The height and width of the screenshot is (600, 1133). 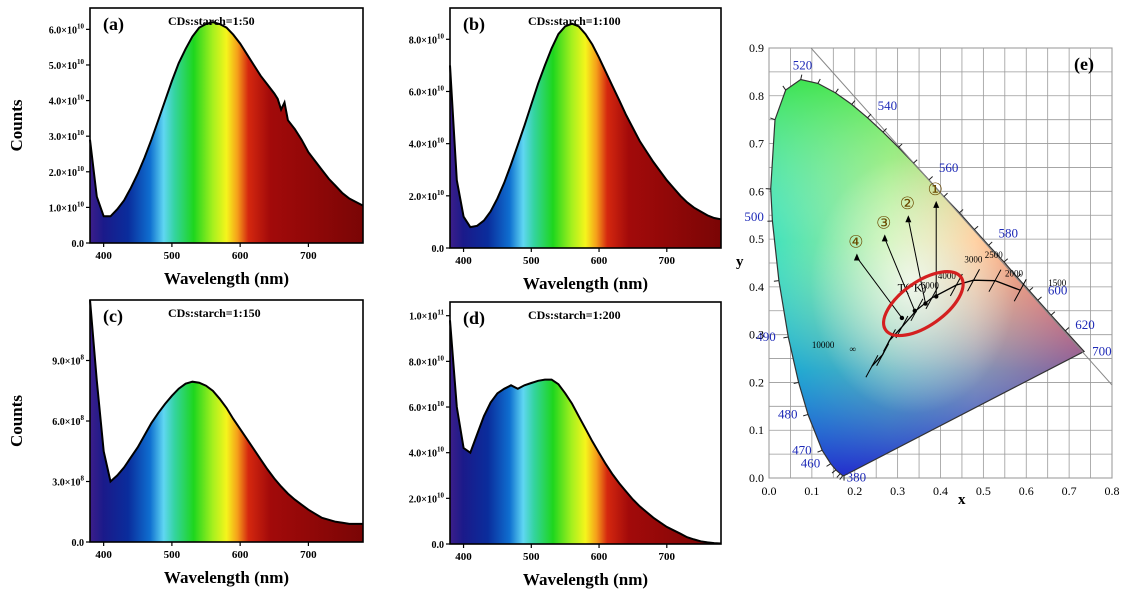 What do you see at coordinates (983, 491) in the screenshot?
I see `cie-x-tick-label: 0.5` at bounding box center [983, 491].